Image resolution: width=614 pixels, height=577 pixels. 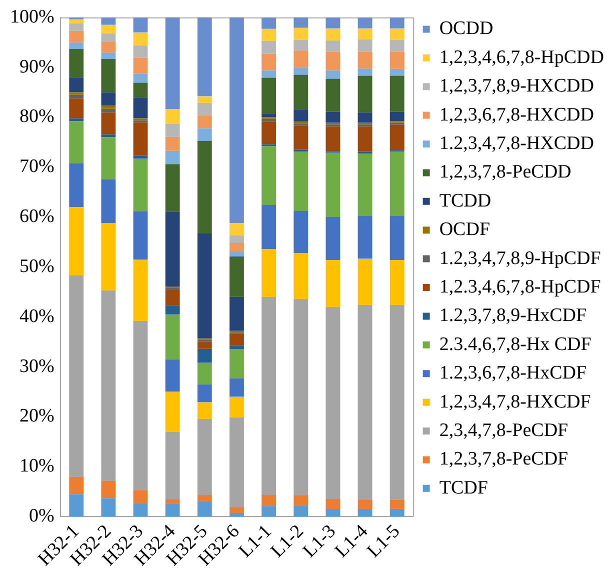 I want to click on legend-label: 1.2,3,4,7,8,9-HpCDF, so click(x=520, y=258).